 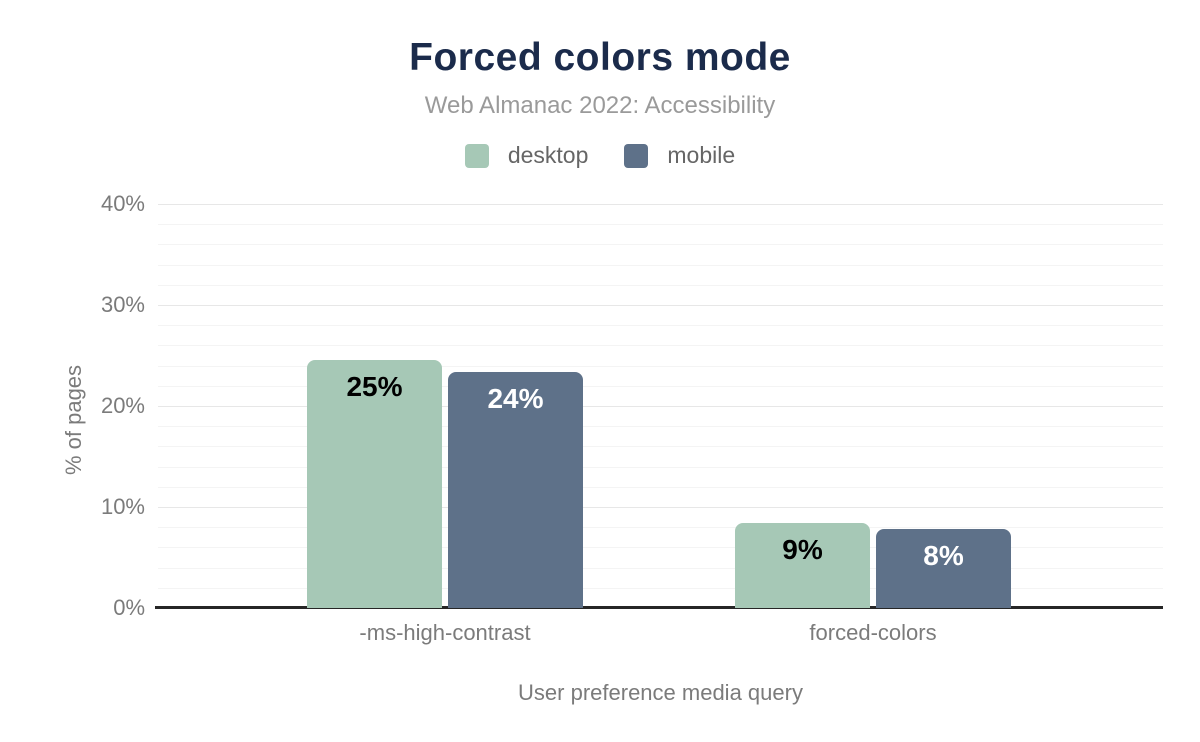 I want to click on legend-label-mobile: mobile, so click(x=701, y=155).